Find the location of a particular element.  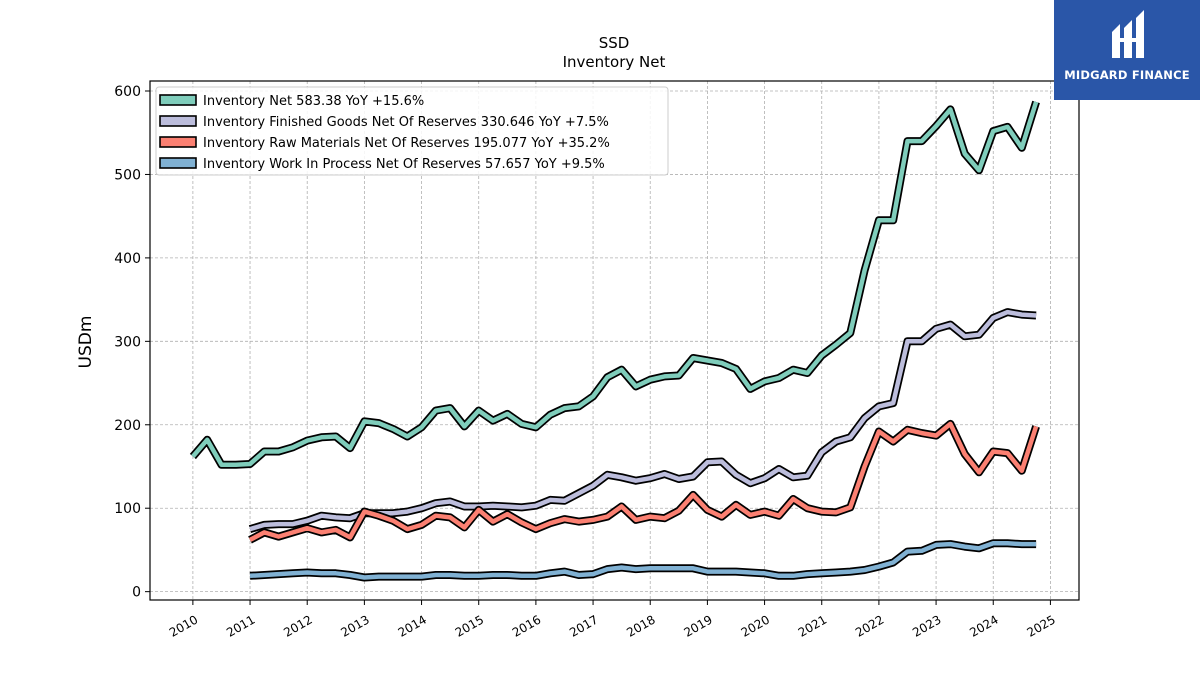

x-tick-label: 2022 is located at coordinates (869, 625).